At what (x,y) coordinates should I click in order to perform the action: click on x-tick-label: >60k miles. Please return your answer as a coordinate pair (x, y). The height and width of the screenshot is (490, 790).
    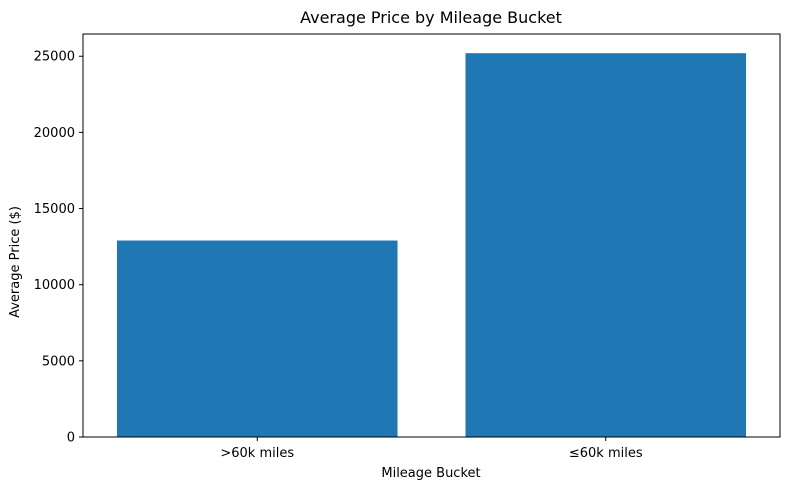
    Looking at the image, I should click on (257, 453).